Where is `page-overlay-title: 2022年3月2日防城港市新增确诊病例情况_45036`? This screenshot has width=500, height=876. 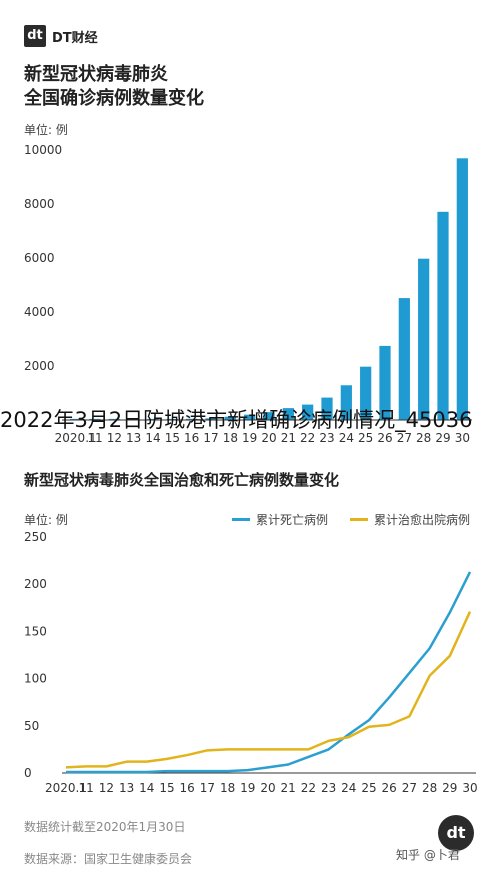 page-overlay-title: 2022年3月2日防城港市新增确诊病例情况_45036 is located at coordinates (236, 420).